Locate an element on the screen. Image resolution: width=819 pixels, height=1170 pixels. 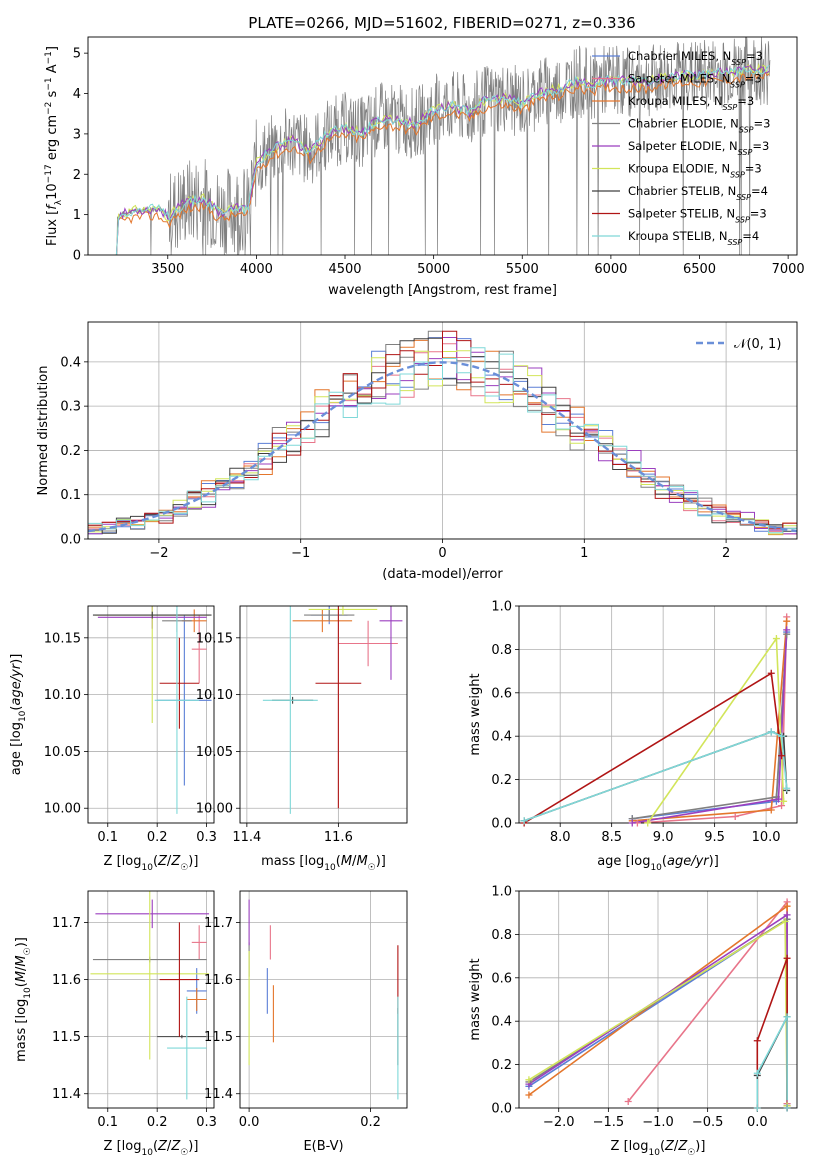
x-tick-label: 3500 is located at coordinates (167, 269).